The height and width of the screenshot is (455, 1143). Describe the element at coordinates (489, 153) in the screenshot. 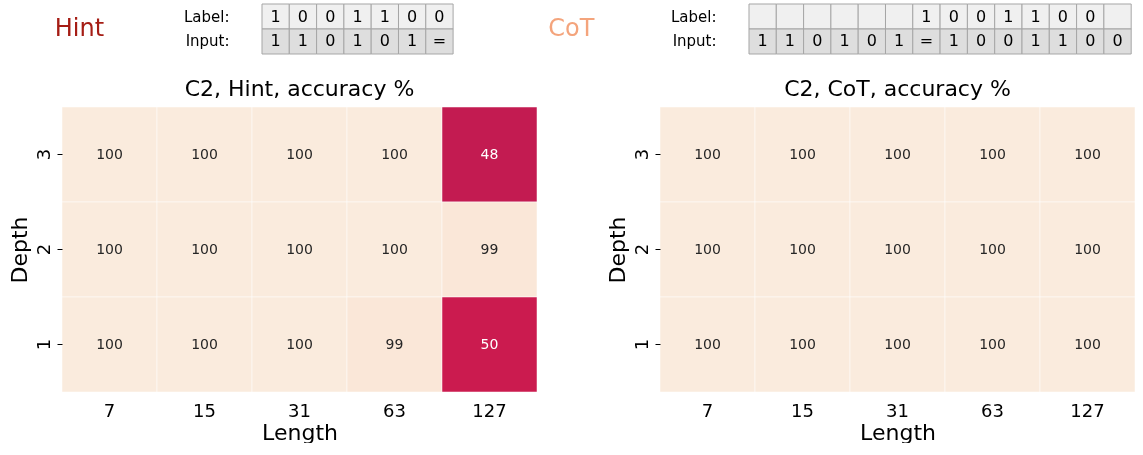

I see `data-label: 48` at that location.